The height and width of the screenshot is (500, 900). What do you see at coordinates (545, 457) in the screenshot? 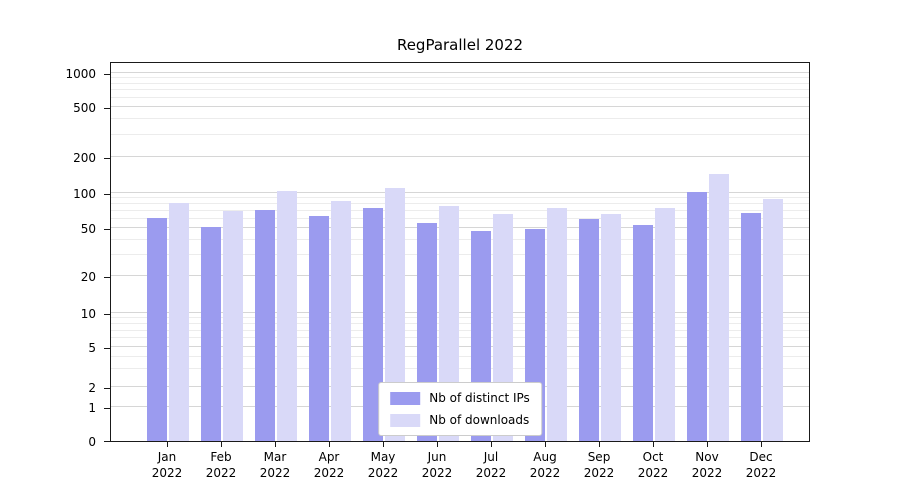
I see `x-tick-month: Aug` at bounding box center [545, 457].